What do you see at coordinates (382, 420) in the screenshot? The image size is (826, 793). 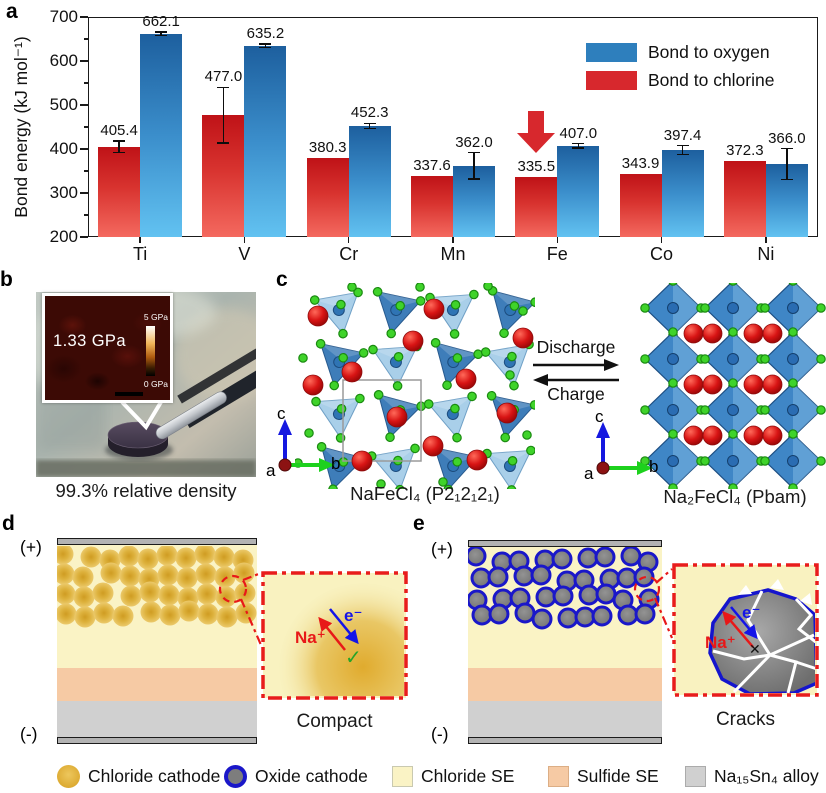 I see `unit-cell-outline` at bounding box center [382, 420].